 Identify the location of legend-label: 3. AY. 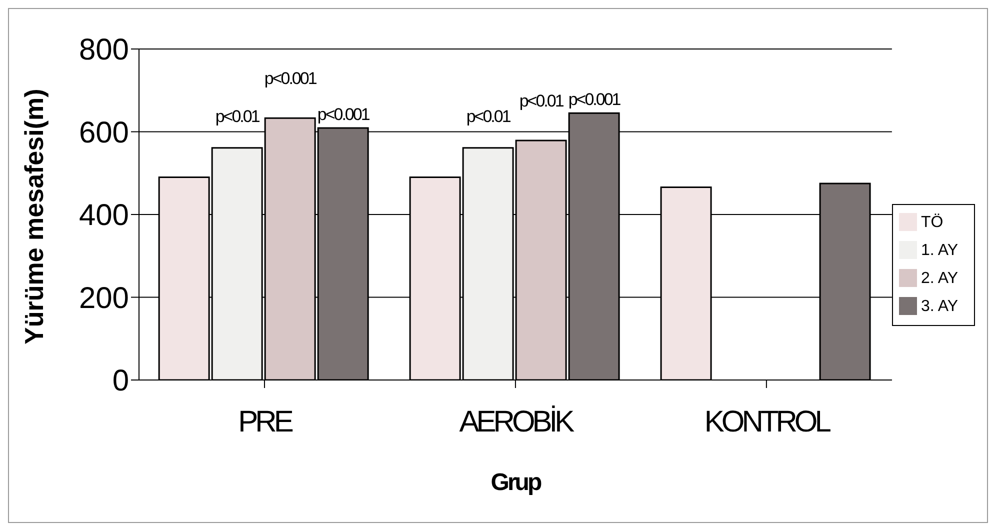
(939, 306).